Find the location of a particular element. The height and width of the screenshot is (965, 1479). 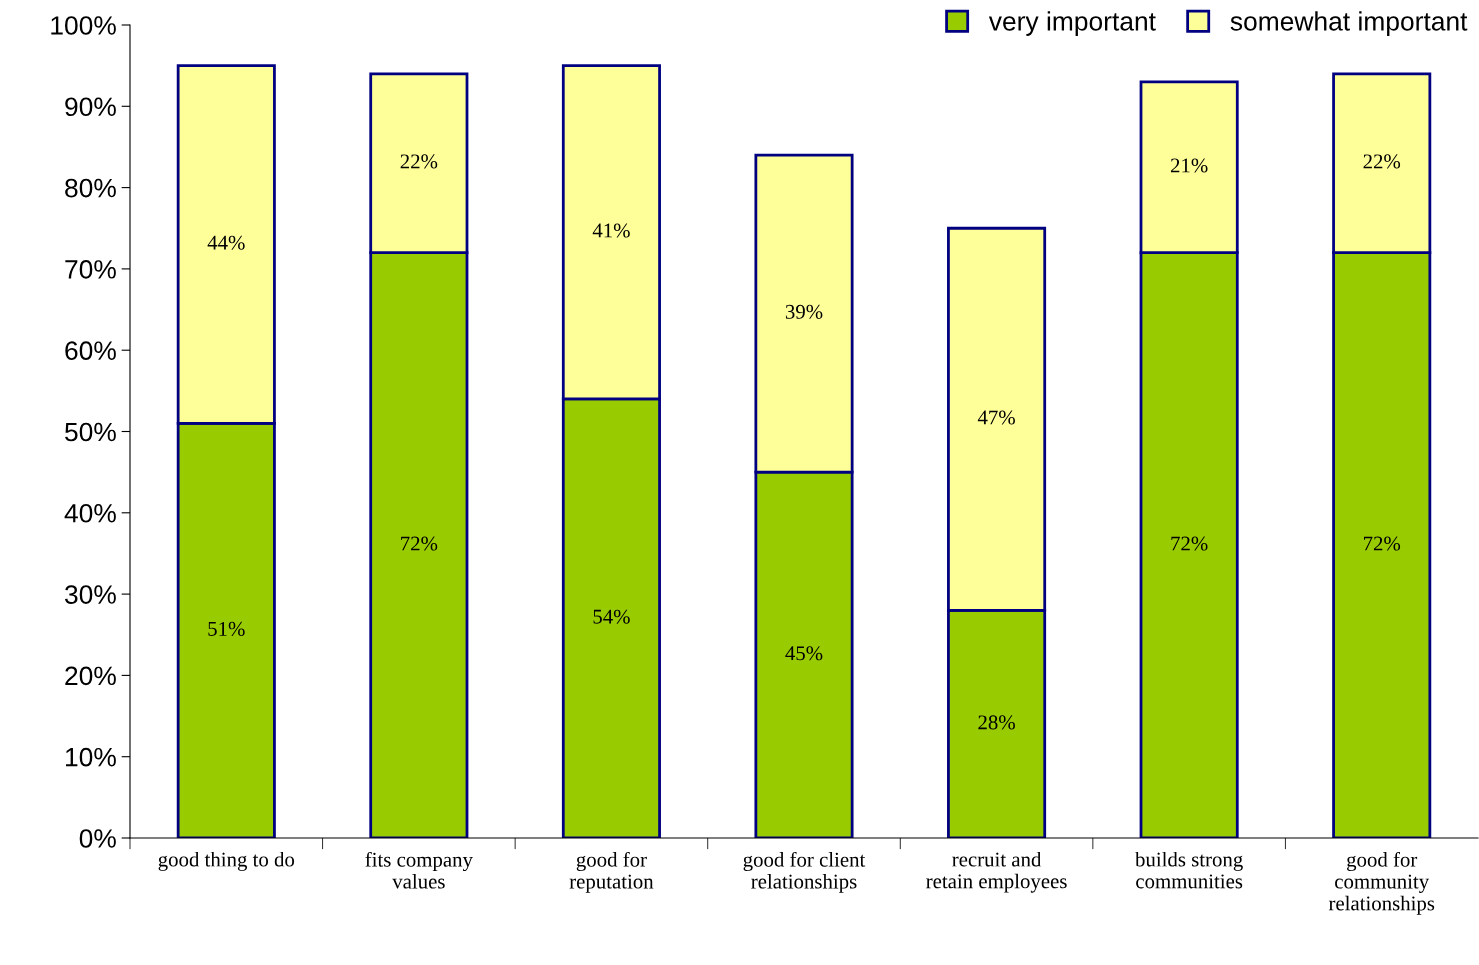

y-tick-label: 60% is located at coordinates (90, 351).